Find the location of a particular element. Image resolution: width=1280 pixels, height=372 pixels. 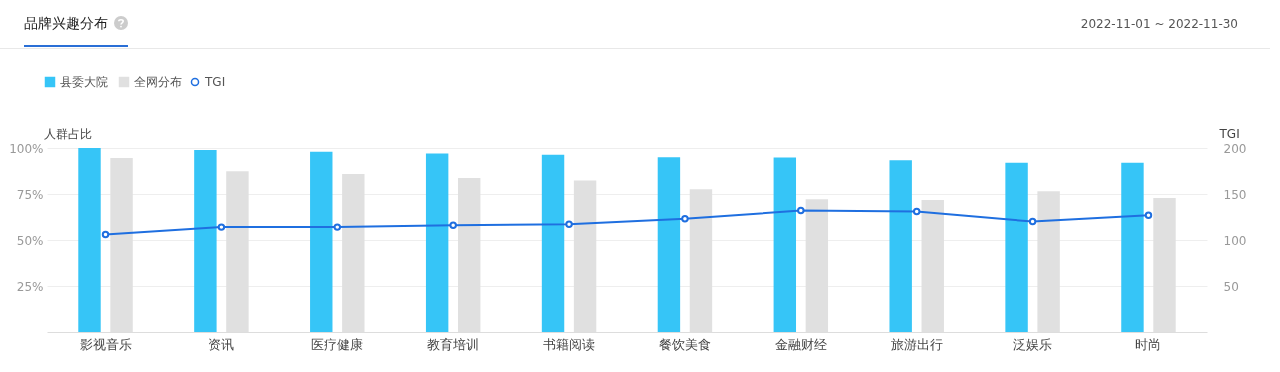

x-tick-label: 教育培训 is located at coordinates (453, 344).